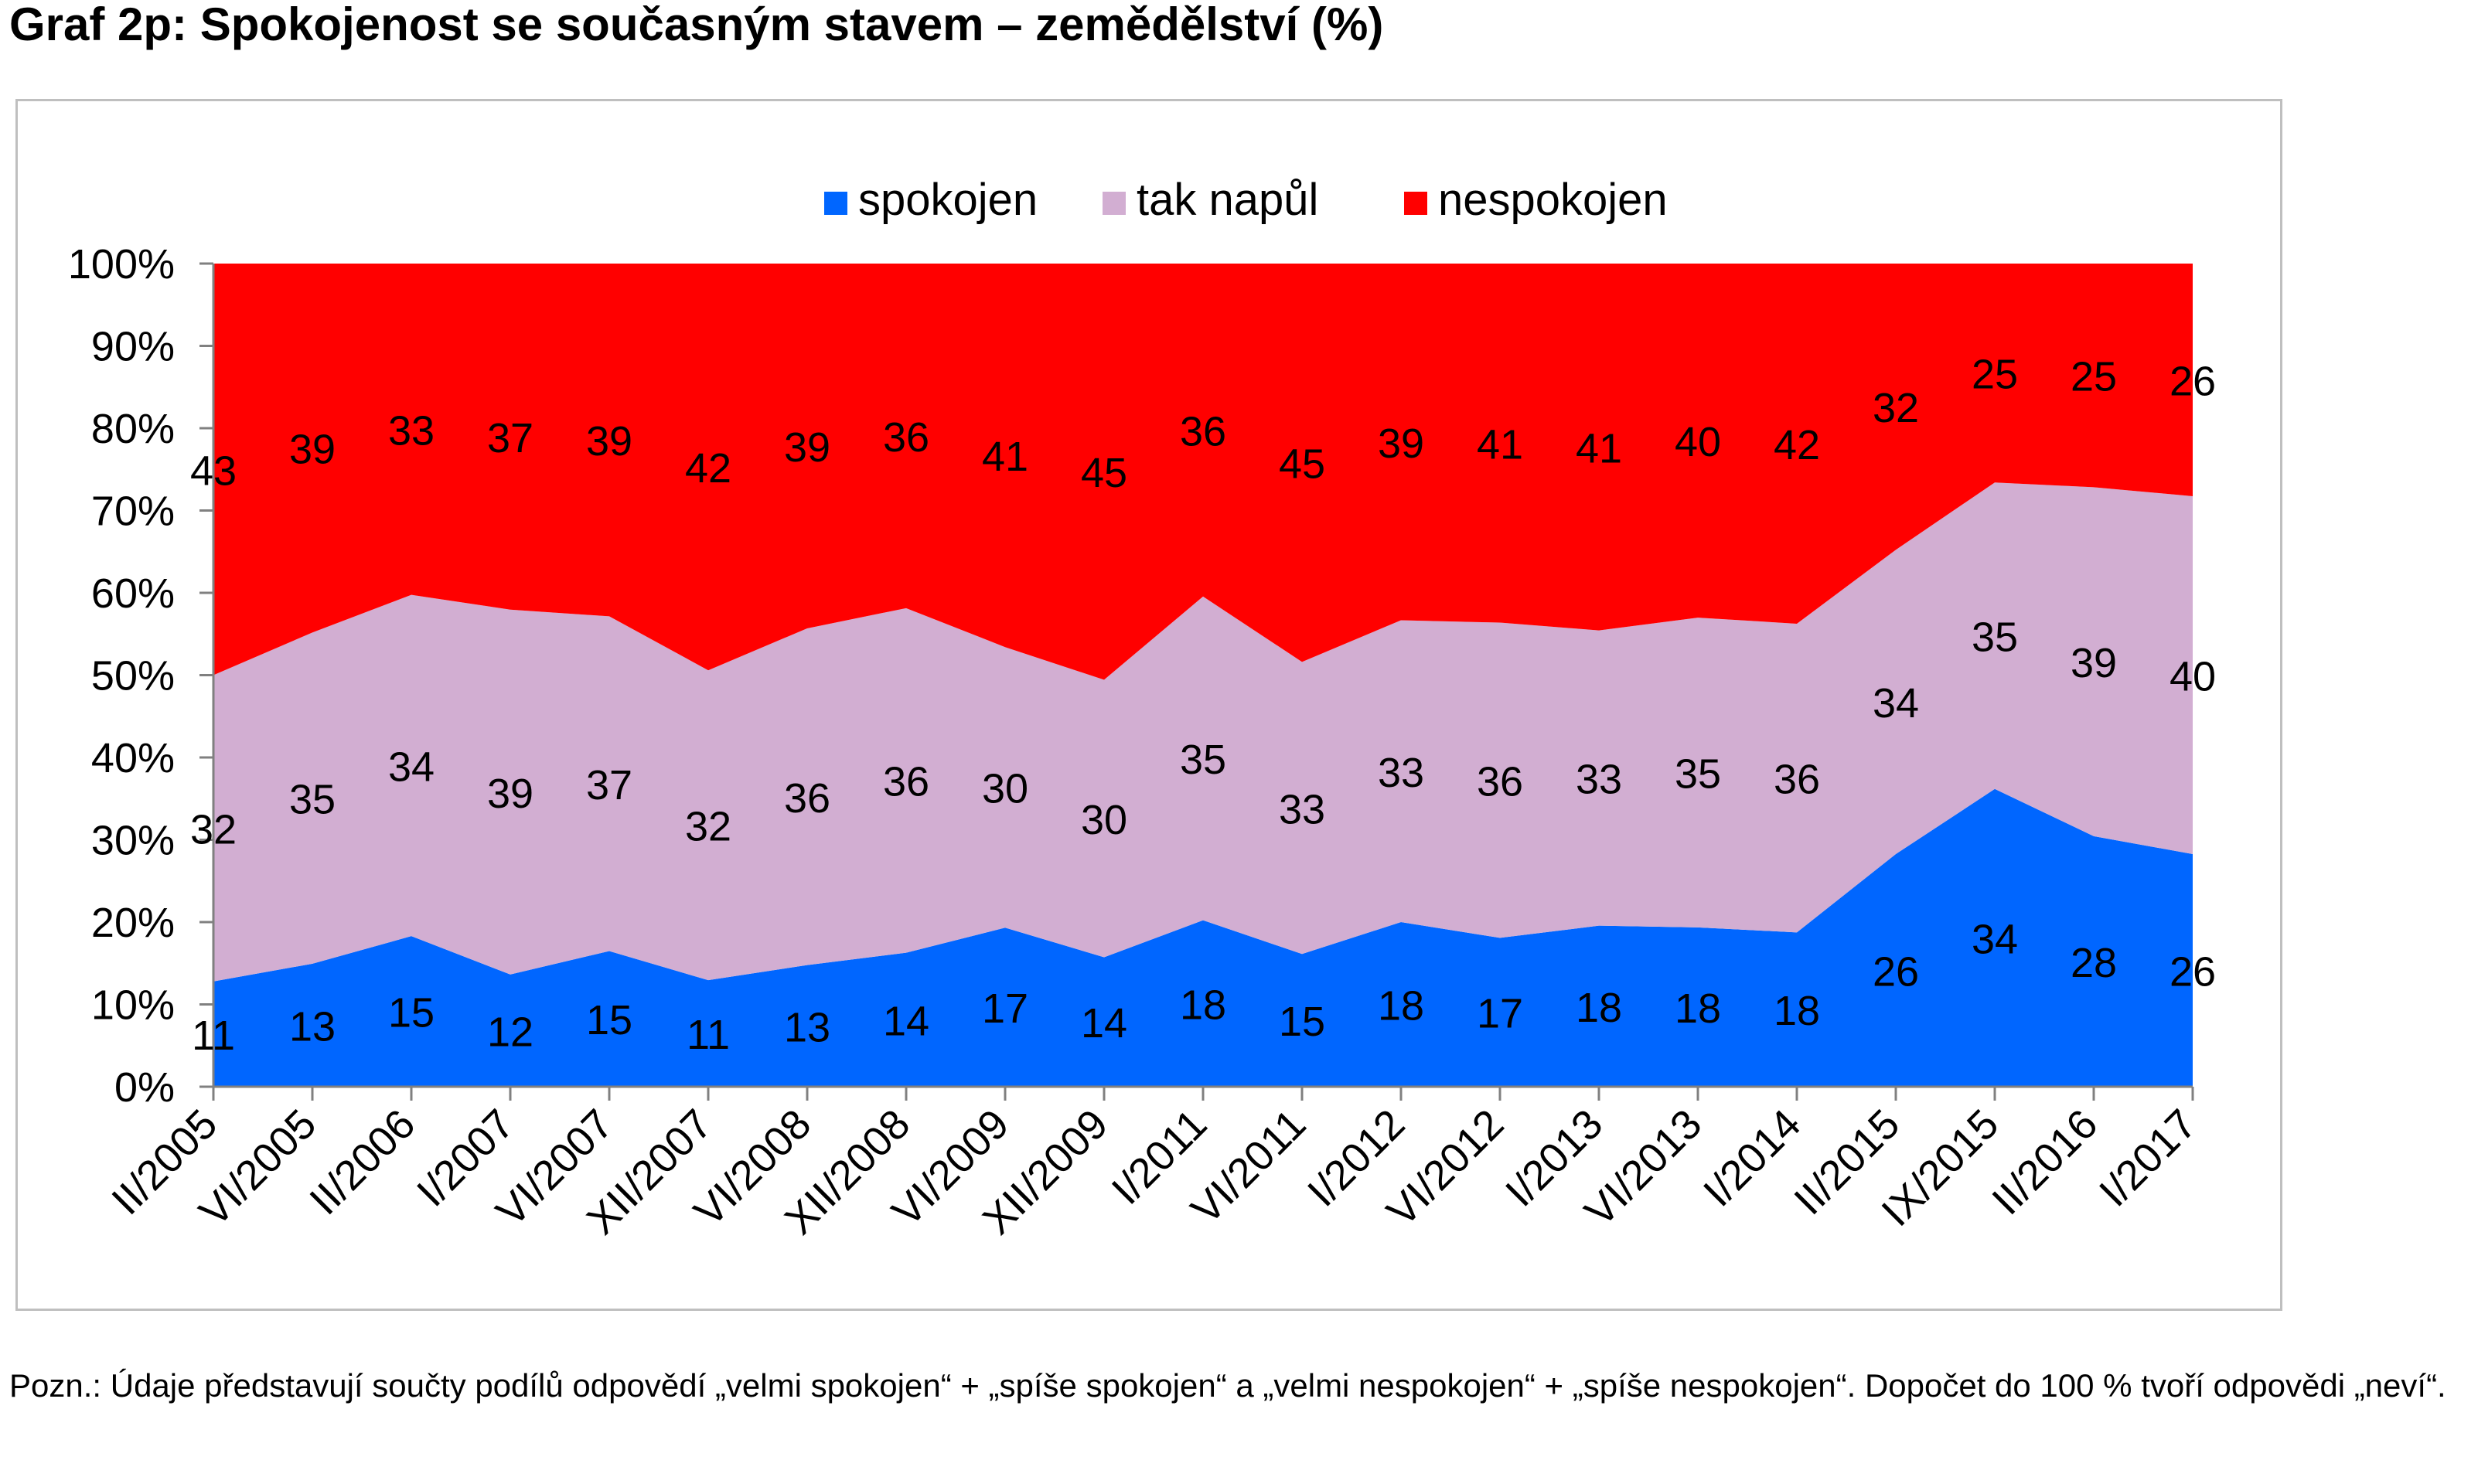 The width and height of the screenshot is (2478, 1484). What do you see at coordinates (121, 264) in the screenshot?
I see `y-tick-label: 100%` at bounding box center [121, 264].